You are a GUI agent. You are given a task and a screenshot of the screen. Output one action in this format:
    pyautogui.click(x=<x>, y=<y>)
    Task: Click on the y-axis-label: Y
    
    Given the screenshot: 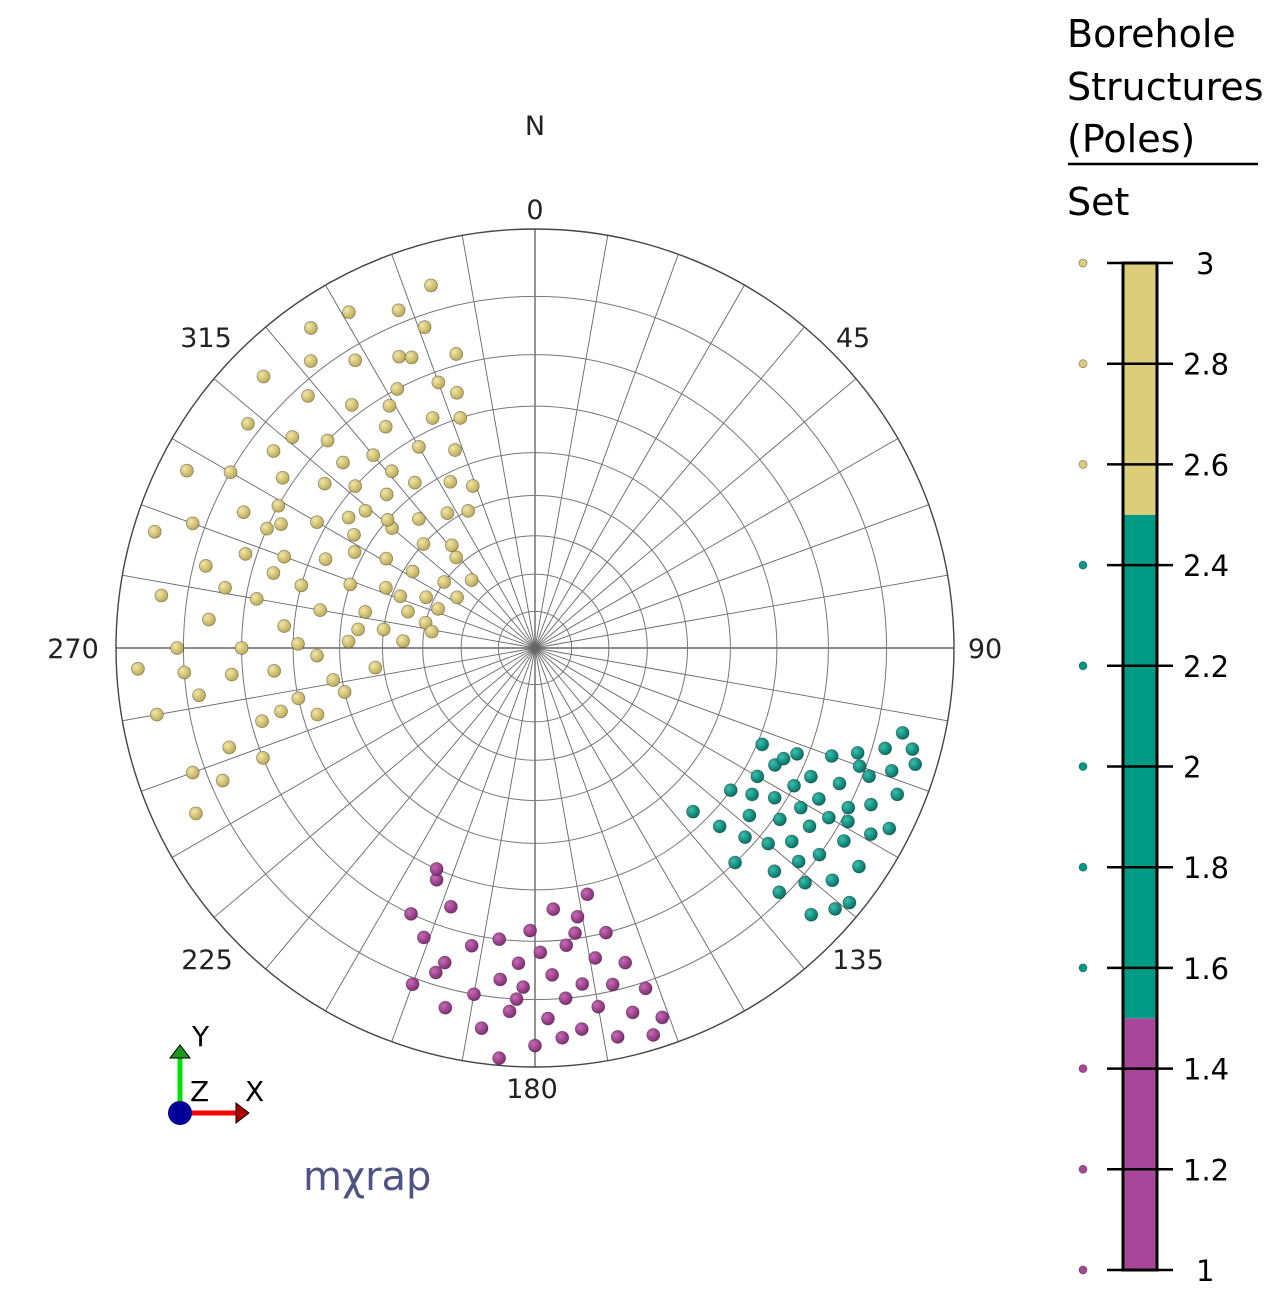 What is the action you would take?
    pyautogui.click(x=200, y=1036)
    